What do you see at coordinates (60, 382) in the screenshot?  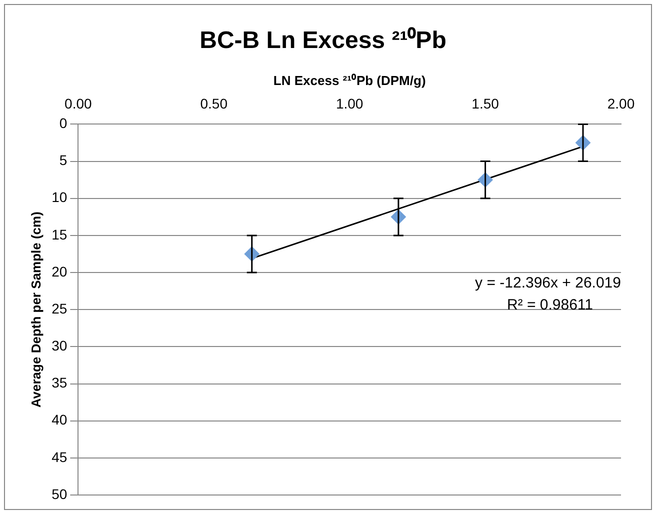 I see `y-tick-label: 35` at bounding box center [60, 382].